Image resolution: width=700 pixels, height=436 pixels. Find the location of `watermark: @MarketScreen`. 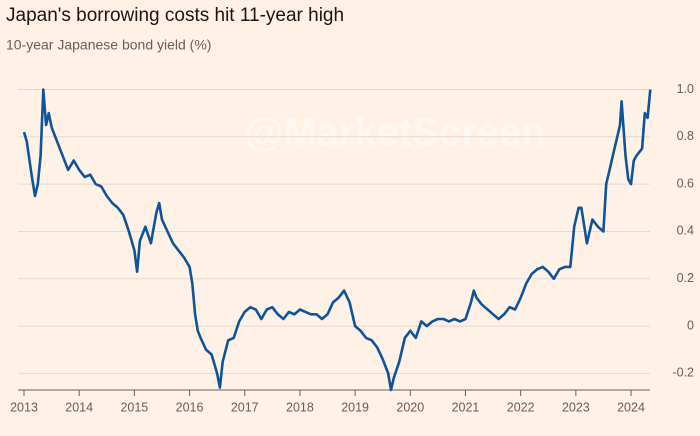

watermark: @MarketScreen is located at coordinates (394, 133).